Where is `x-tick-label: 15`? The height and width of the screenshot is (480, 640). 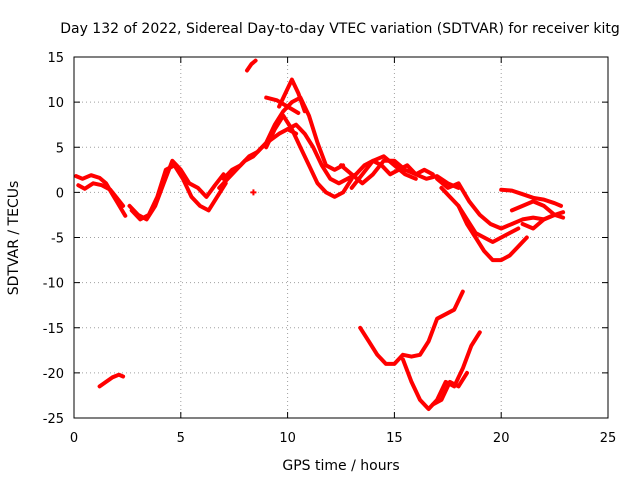 x-tick-label: 15 is located at coordinates (394, 438).